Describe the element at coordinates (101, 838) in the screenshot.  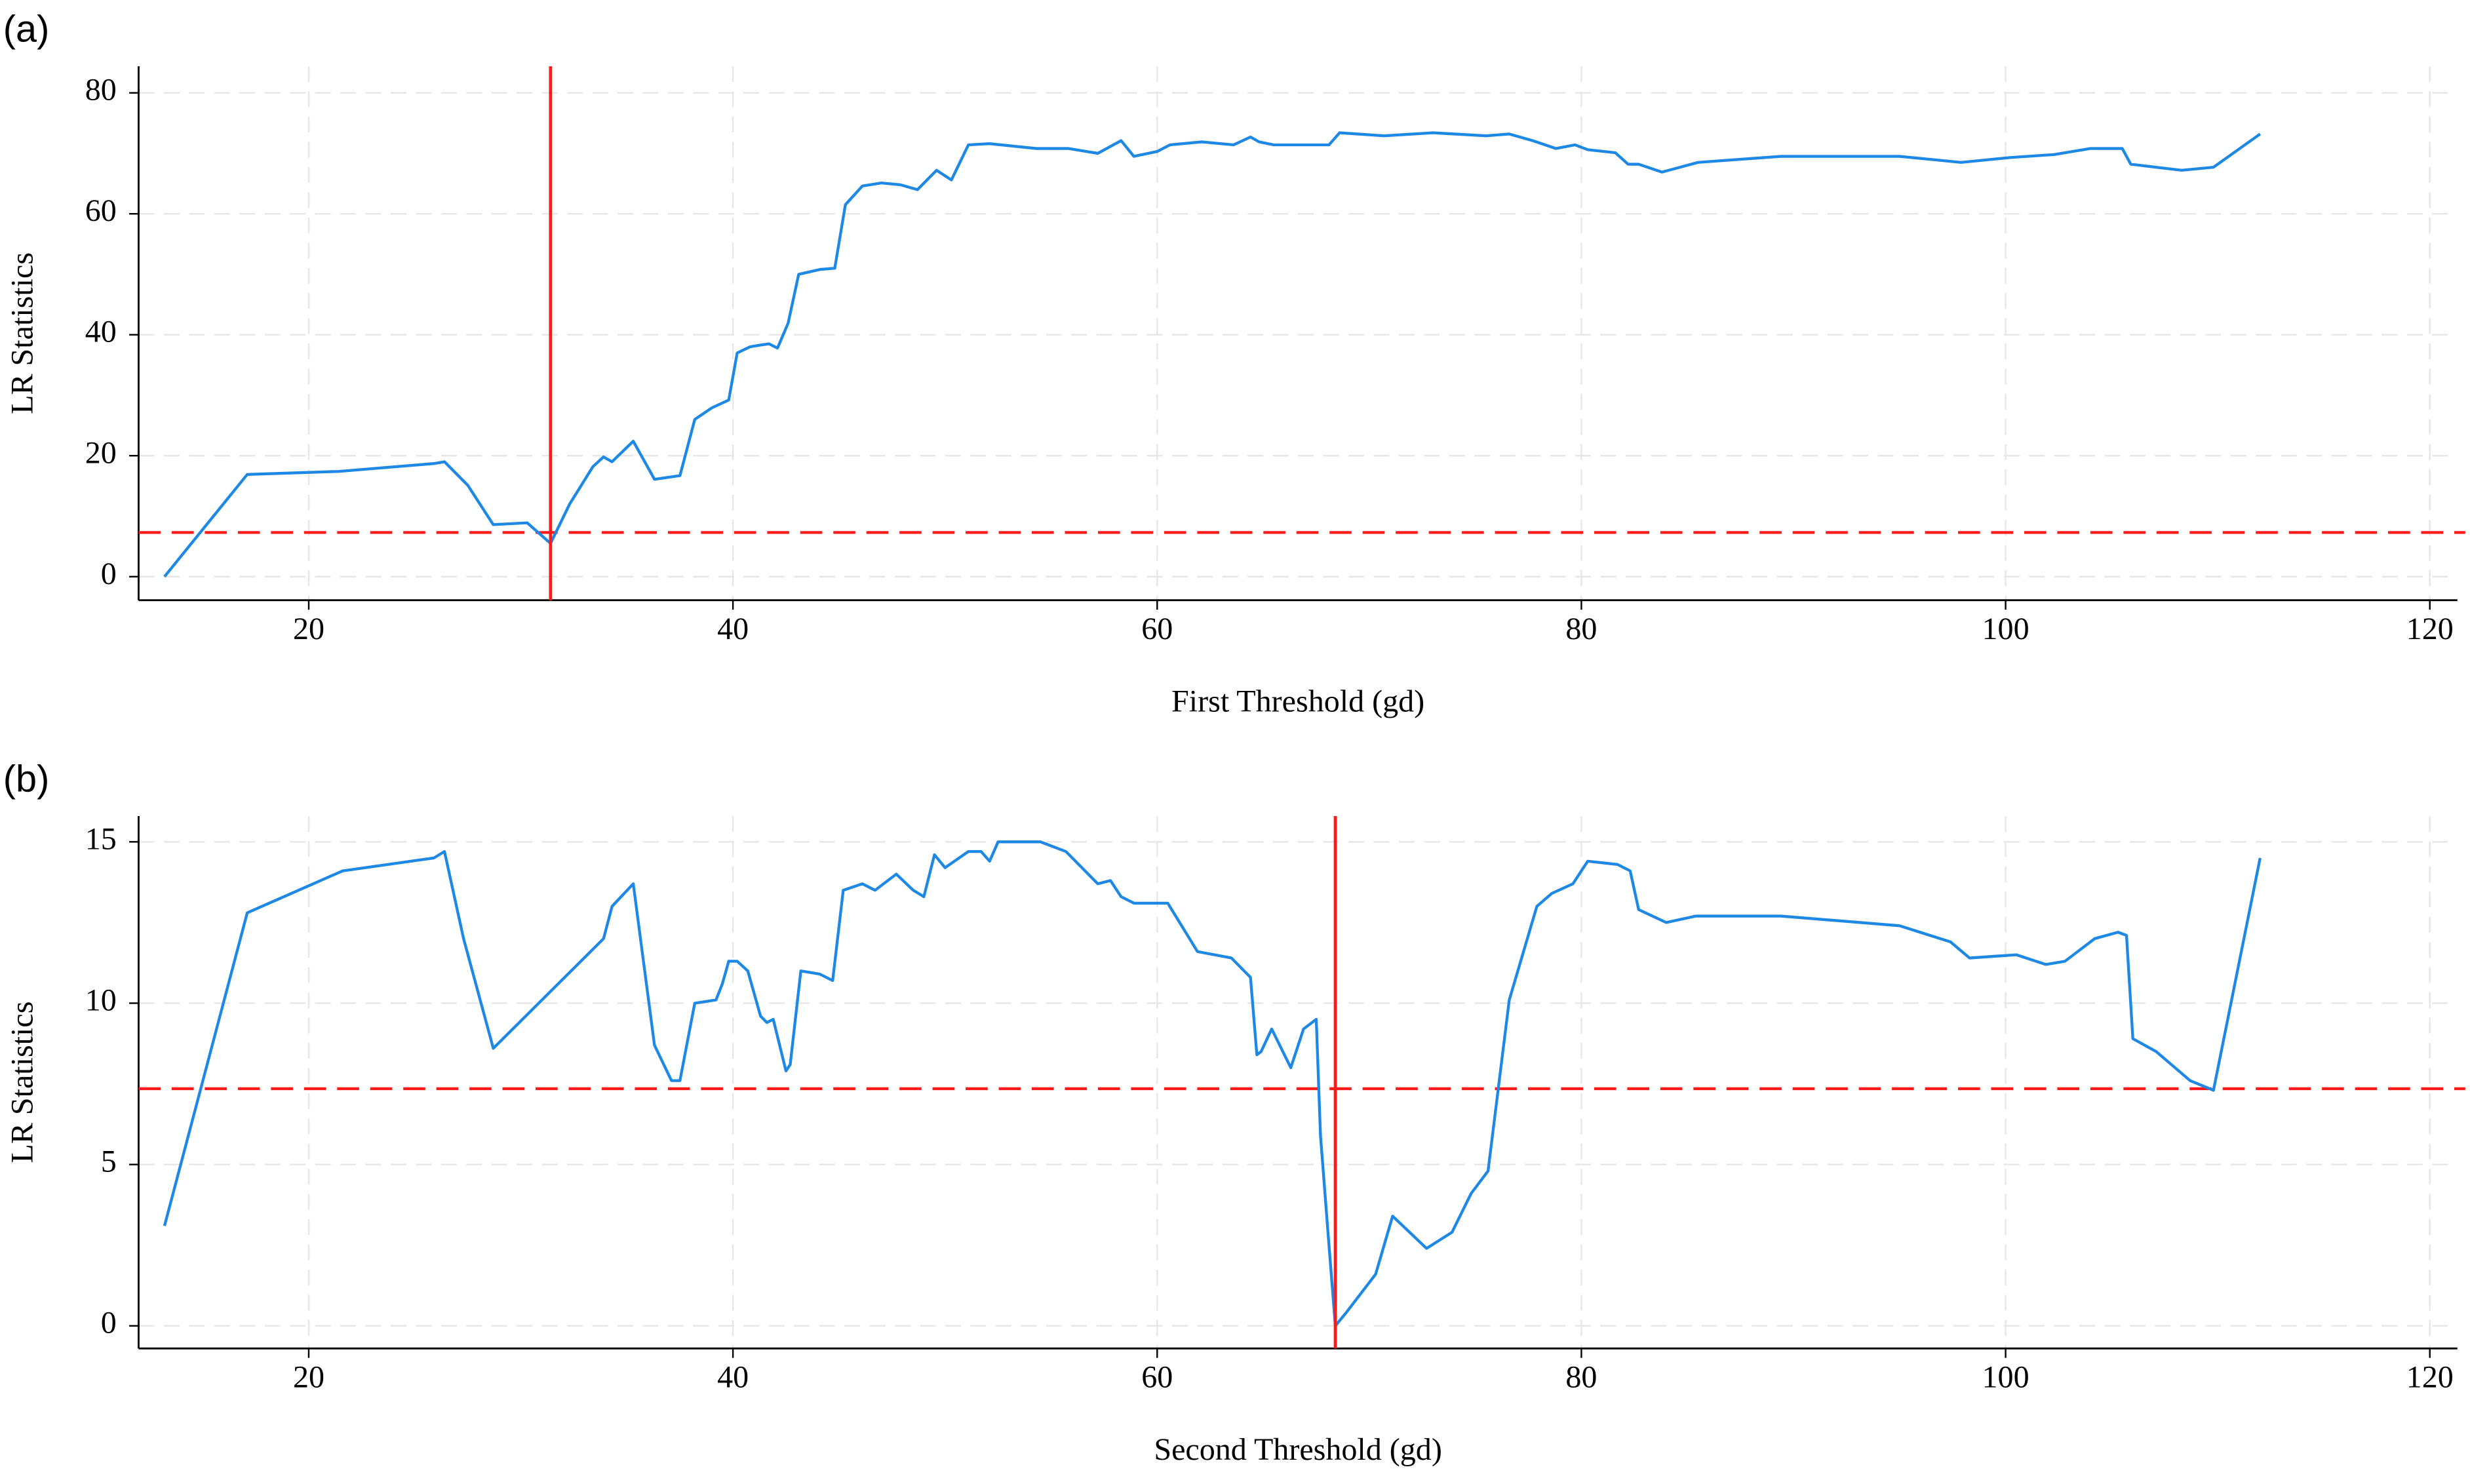
I see `y-tick-label: 15` at that location.